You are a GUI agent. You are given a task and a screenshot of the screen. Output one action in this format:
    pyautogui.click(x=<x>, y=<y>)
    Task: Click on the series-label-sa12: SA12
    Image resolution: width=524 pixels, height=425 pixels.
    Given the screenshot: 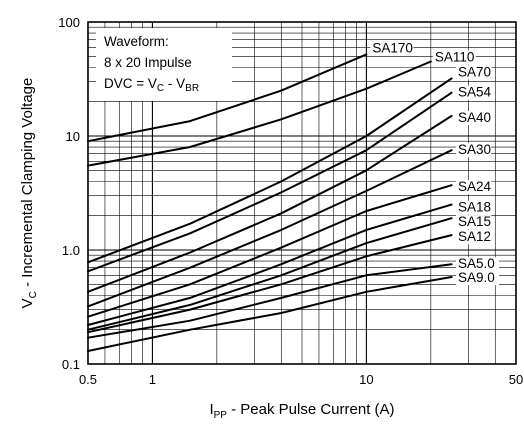 What is the action you would take?
    pyautogui.click(x=474, y=236)
    